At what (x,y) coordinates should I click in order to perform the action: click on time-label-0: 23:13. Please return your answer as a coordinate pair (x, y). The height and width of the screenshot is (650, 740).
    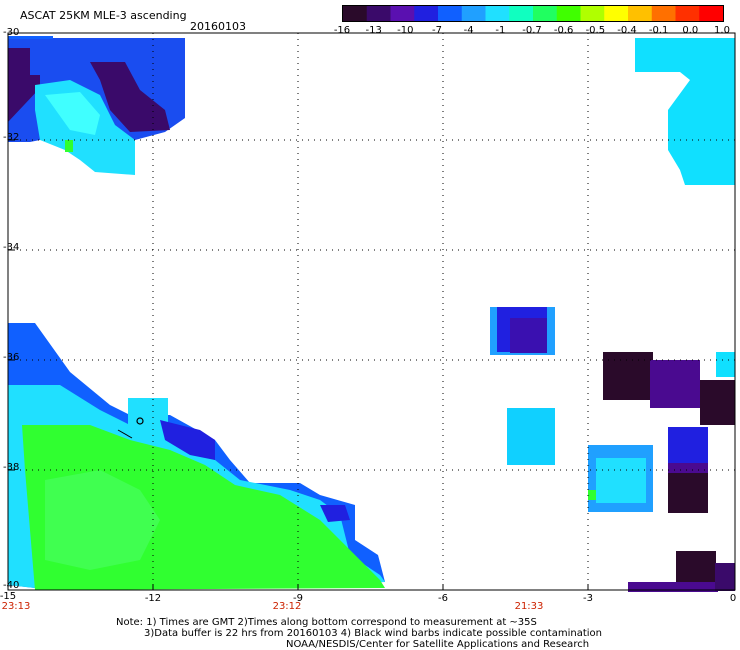
    Looking at the image, I should click on (16, 606).